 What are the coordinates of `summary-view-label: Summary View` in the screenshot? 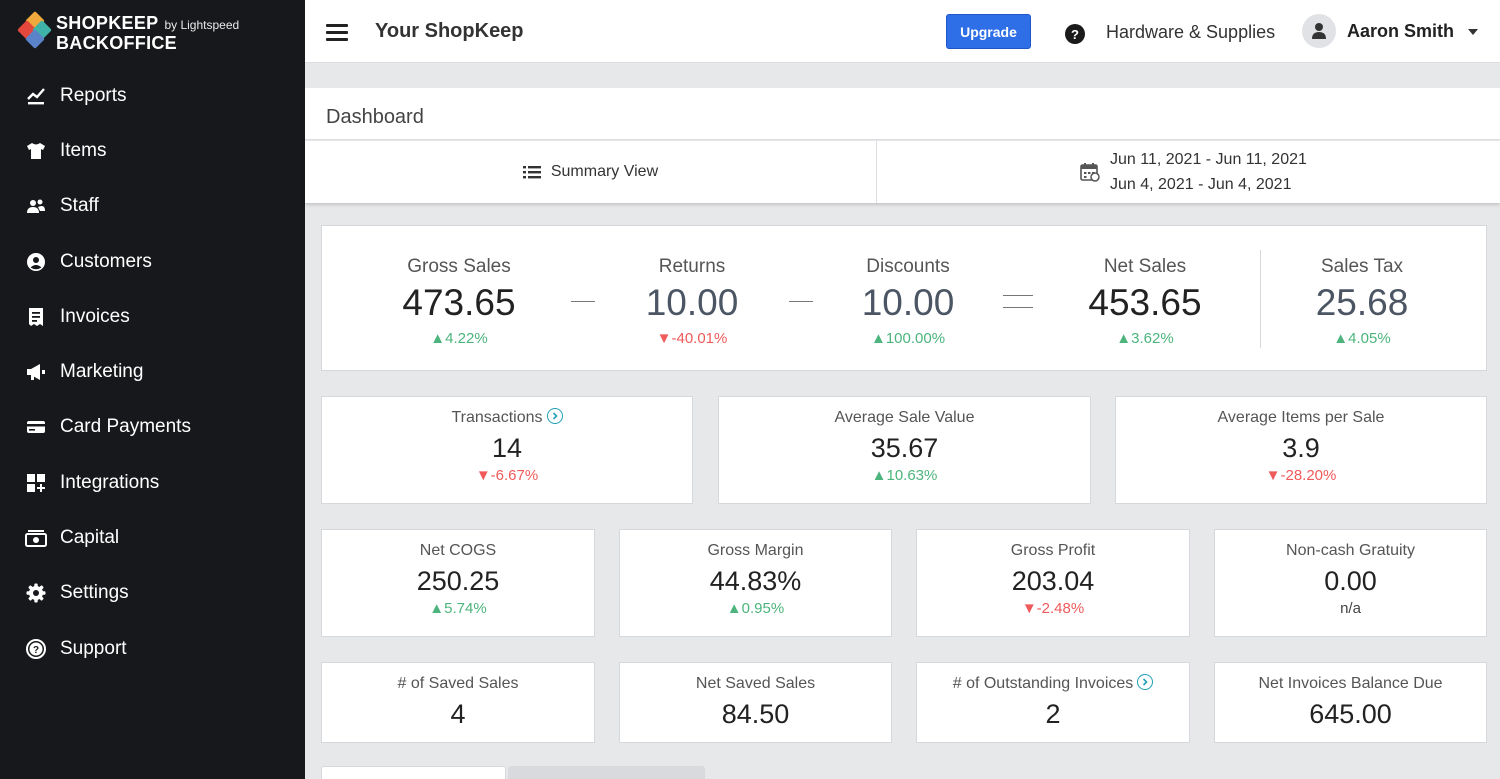 It's located at (604, 171).